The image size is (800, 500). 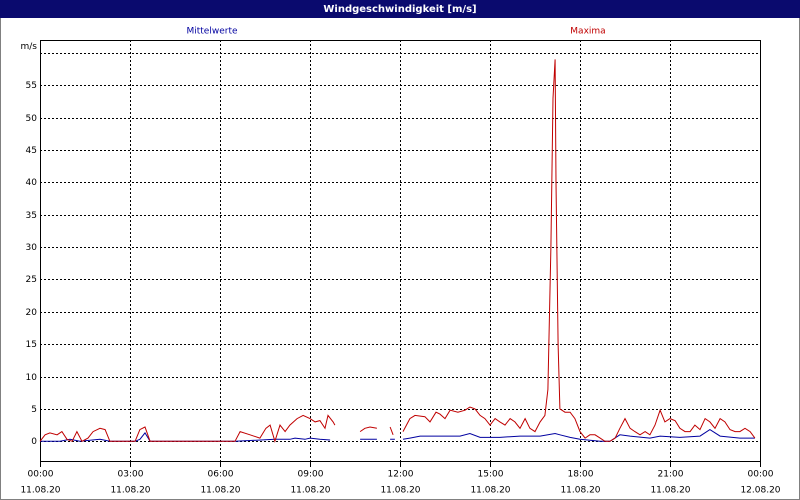 What do you see at coordinates (32, 313) in the screenshot?
I see `y-tick-label: 20` at bounding box center [32, 313].